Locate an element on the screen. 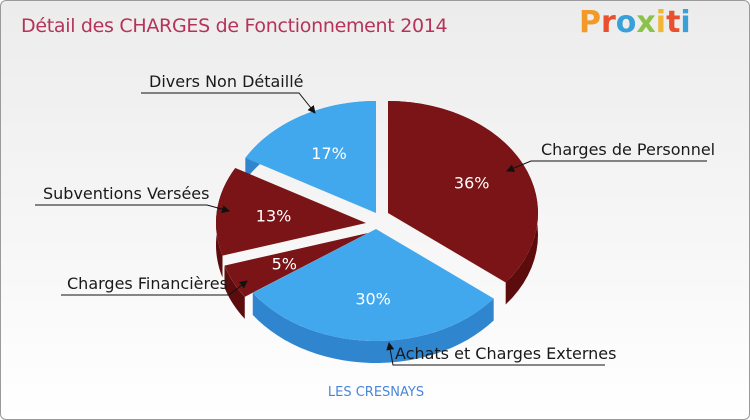 The image size is (750, 420). commune-name: LES CRESNAYS is located at coordinates (376, 392).